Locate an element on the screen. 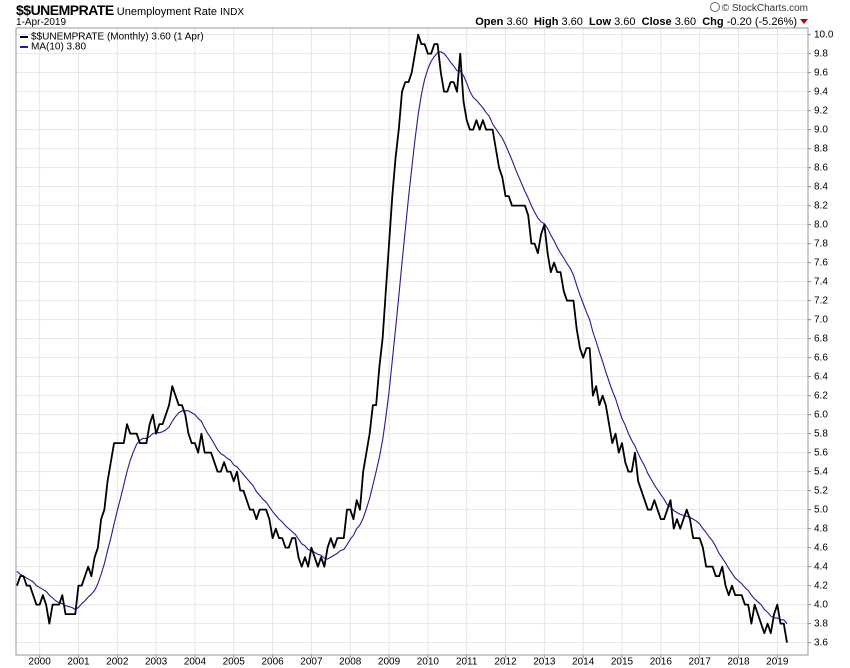  y-tick-label: 9.8 is located at coordinates (821, 53).